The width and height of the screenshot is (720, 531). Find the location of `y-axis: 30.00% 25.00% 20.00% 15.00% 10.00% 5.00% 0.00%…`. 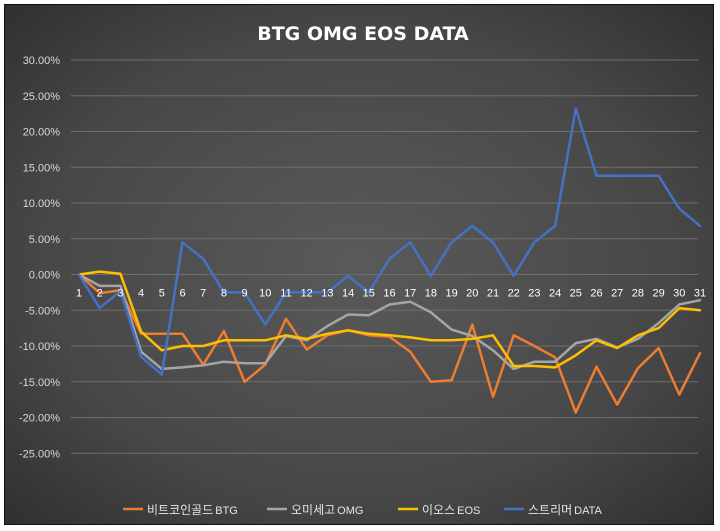

y-axis: 30.00% 25.00% 20.00% 15.00% 10.00% 5.00% 0.00%… is located at coordinates (39, 257).